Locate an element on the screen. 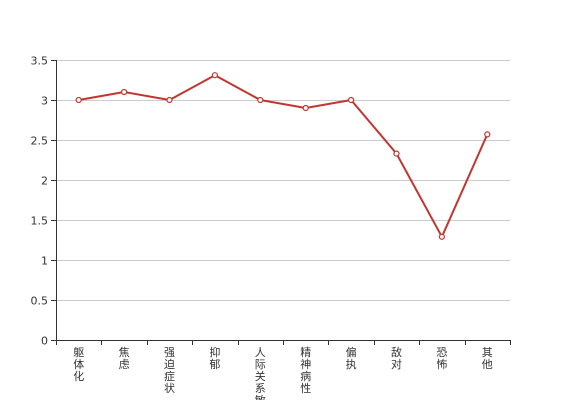  y-tick-label: 3.5 is located at coordinates (40, 61).